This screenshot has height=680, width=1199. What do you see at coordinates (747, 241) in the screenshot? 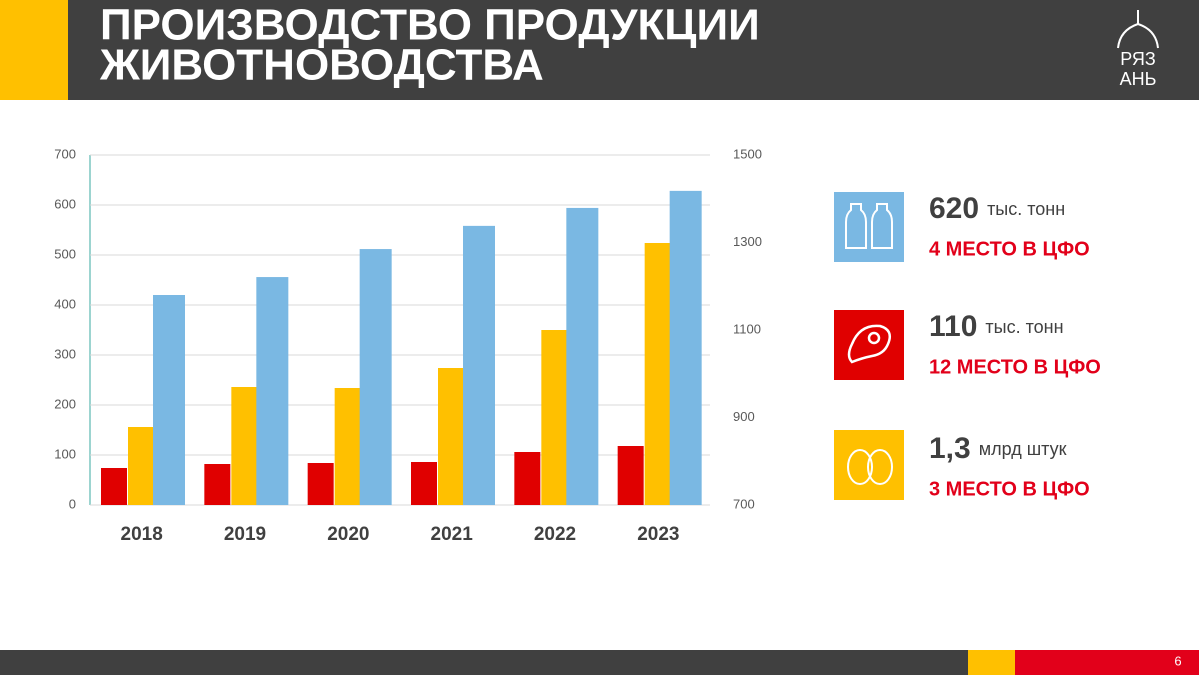
I see `y2-tick-label: 1300` at bounding box center [747, 241].